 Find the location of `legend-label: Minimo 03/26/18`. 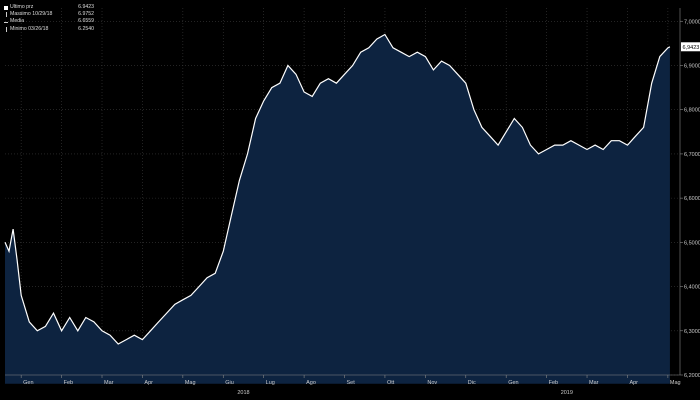

legend-label: Minimo 03/26/18 is located at coordinates (29, 28).